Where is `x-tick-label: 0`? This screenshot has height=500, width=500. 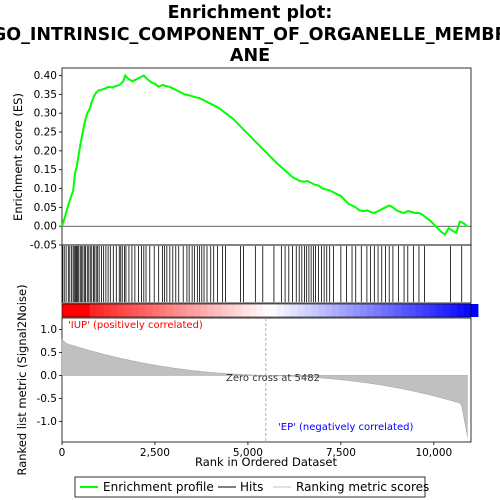
x-tick-label: 0 is located at coordinates (62, 453).